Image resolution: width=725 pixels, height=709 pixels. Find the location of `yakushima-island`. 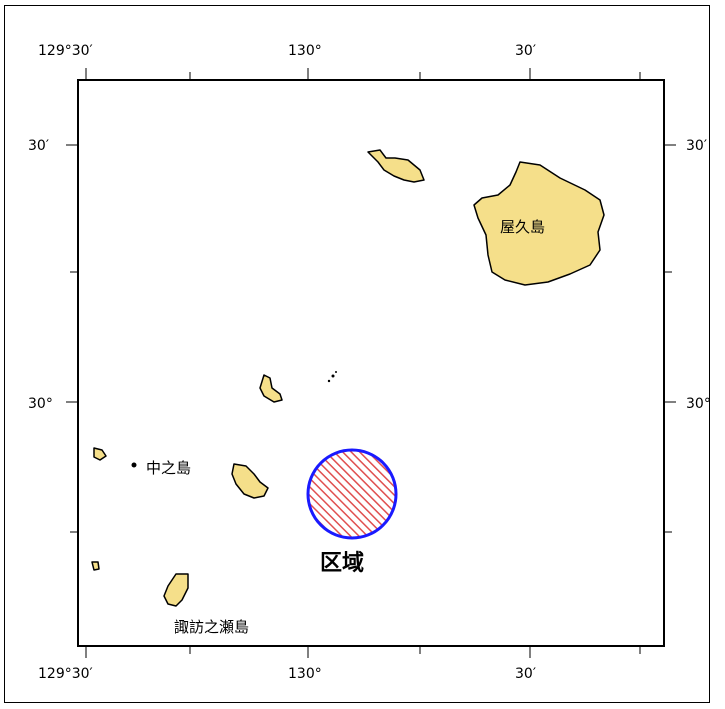

yakushima-island is located at coordinates (539, 223).